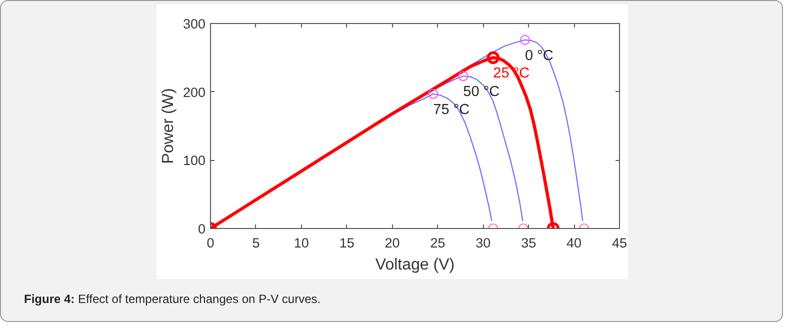 The width and height of the screenshot is (787, 328). Describe the element at coordinates (528, 243) in the screenshot. I see `x-tick-label: 35` at that location.